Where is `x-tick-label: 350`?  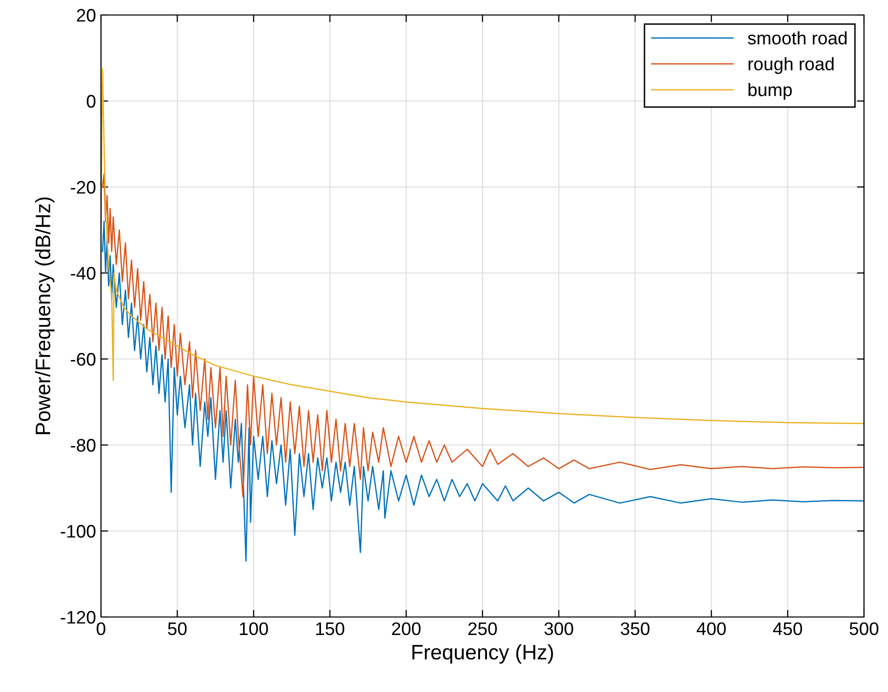 x-tick-label: 350 is located at coordinates (635, 629).